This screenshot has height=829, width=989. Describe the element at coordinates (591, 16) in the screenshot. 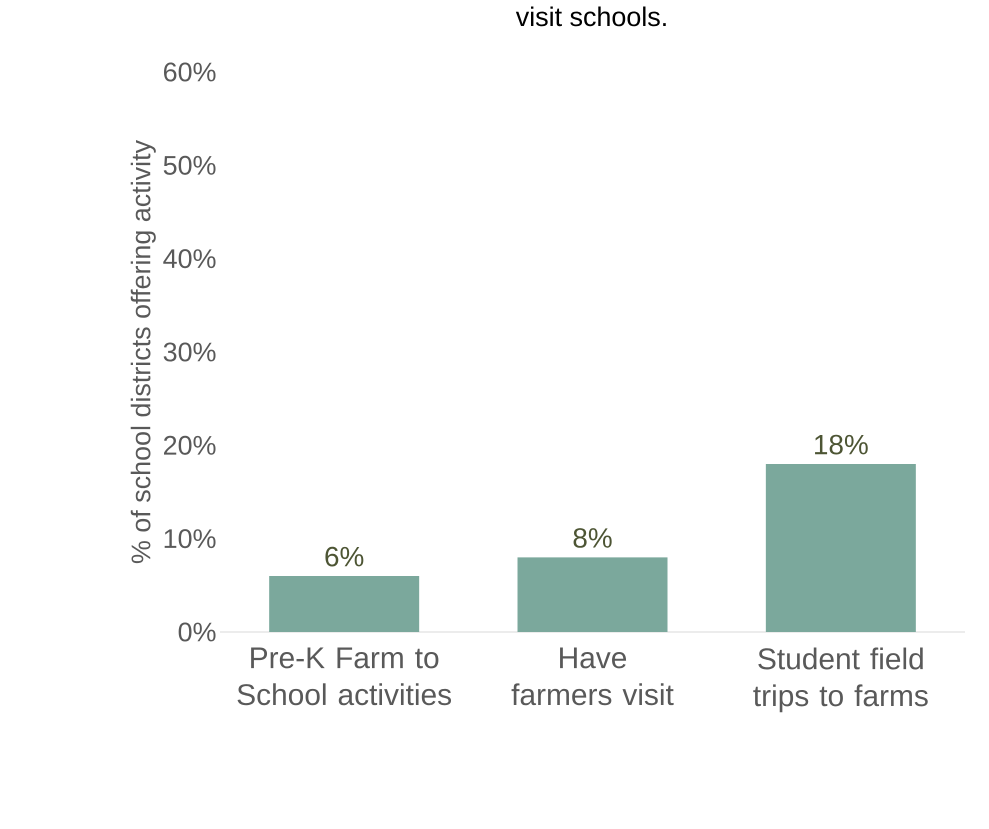

I see `chart-title: visit schools.` at that location.